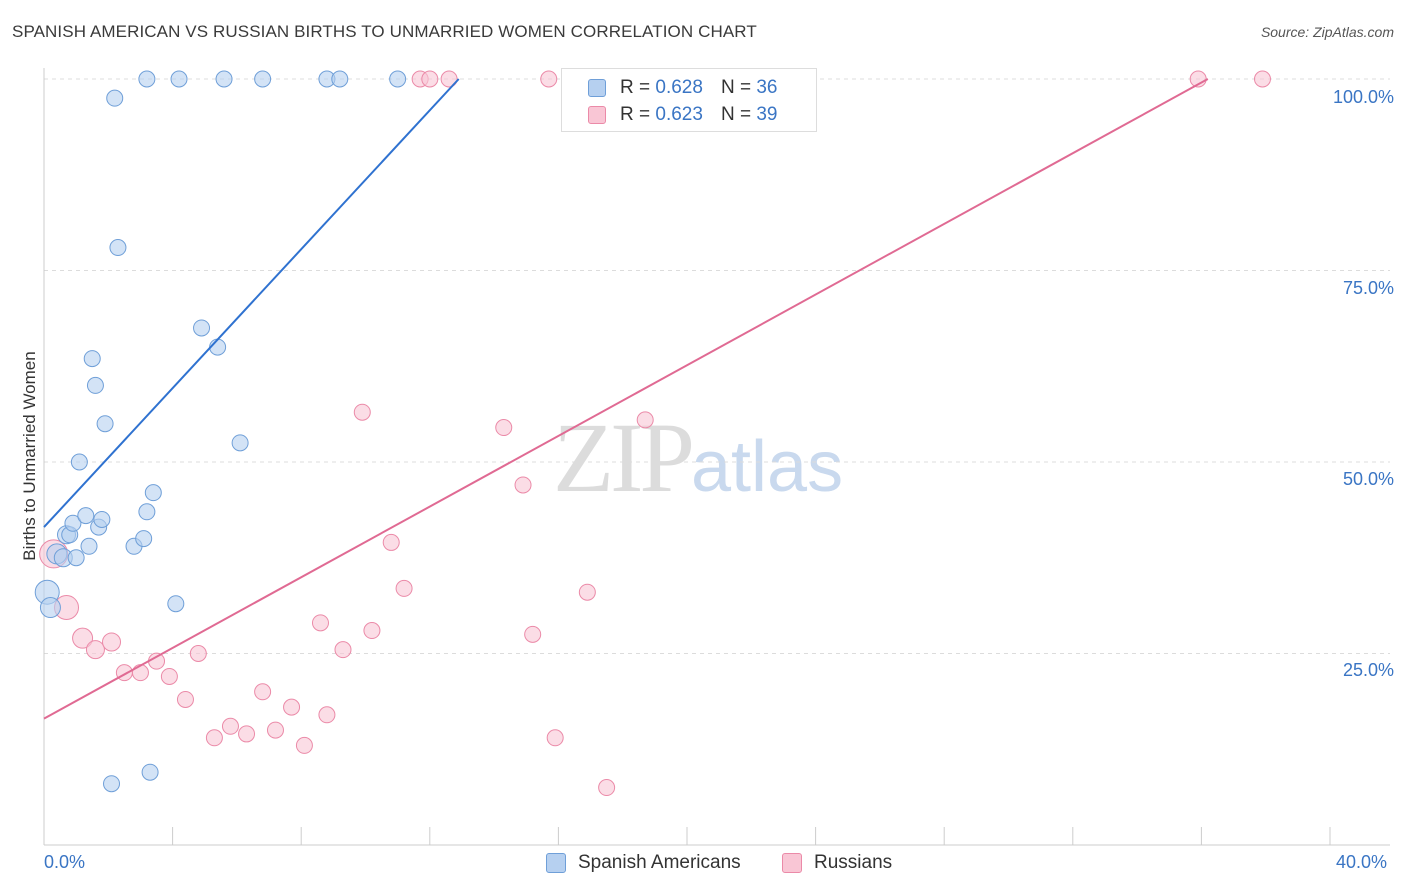 Image resolution: width=1406 pixels, height=892 pixels. I want to click on bottom-legend-spanish-americans: Spanish Americans, so click(643, 863).